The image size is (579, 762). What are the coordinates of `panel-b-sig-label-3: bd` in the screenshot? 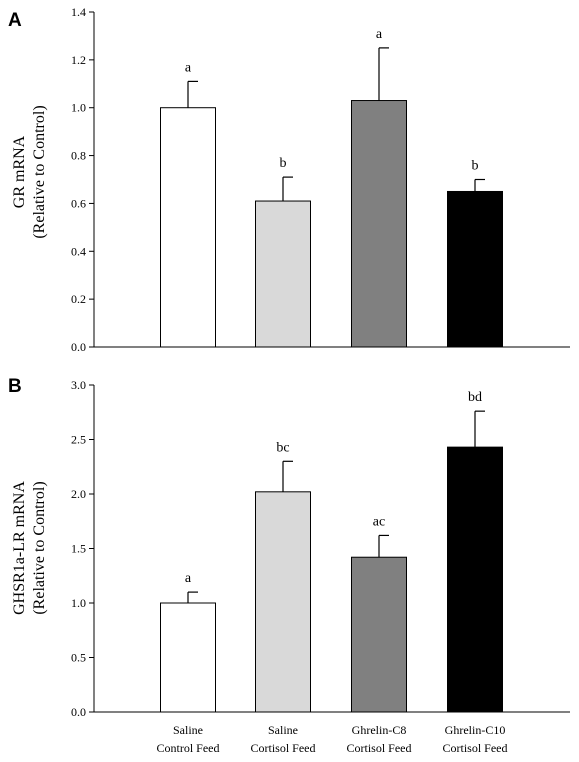 It's located at (475, 397).